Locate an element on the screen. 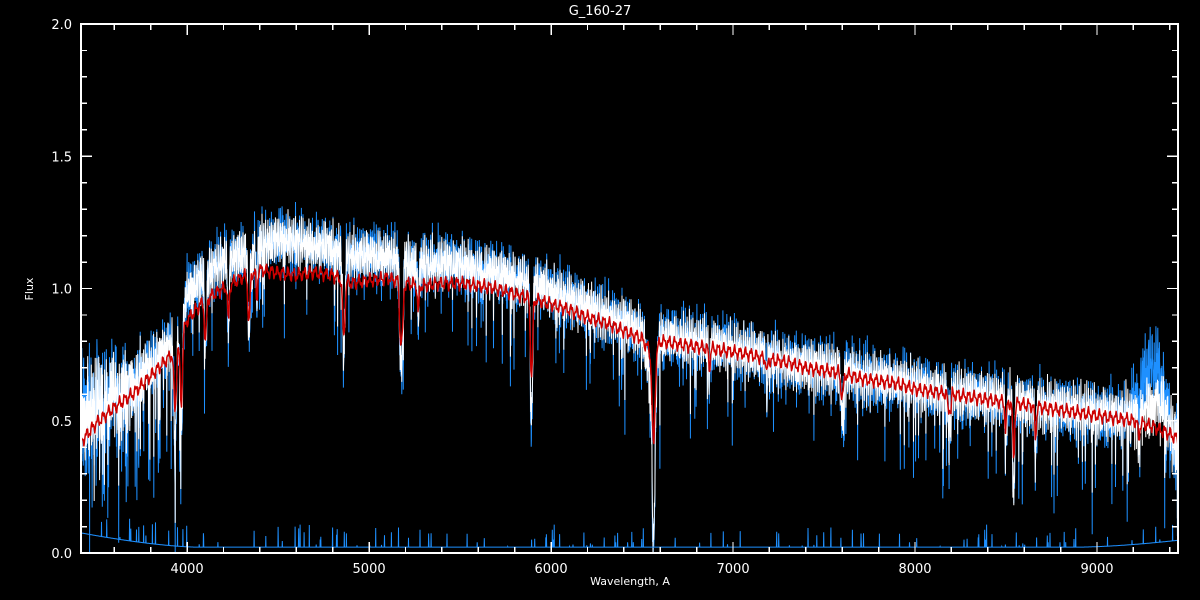  y-axis-label: Flux is located at coordinates (29, 288).